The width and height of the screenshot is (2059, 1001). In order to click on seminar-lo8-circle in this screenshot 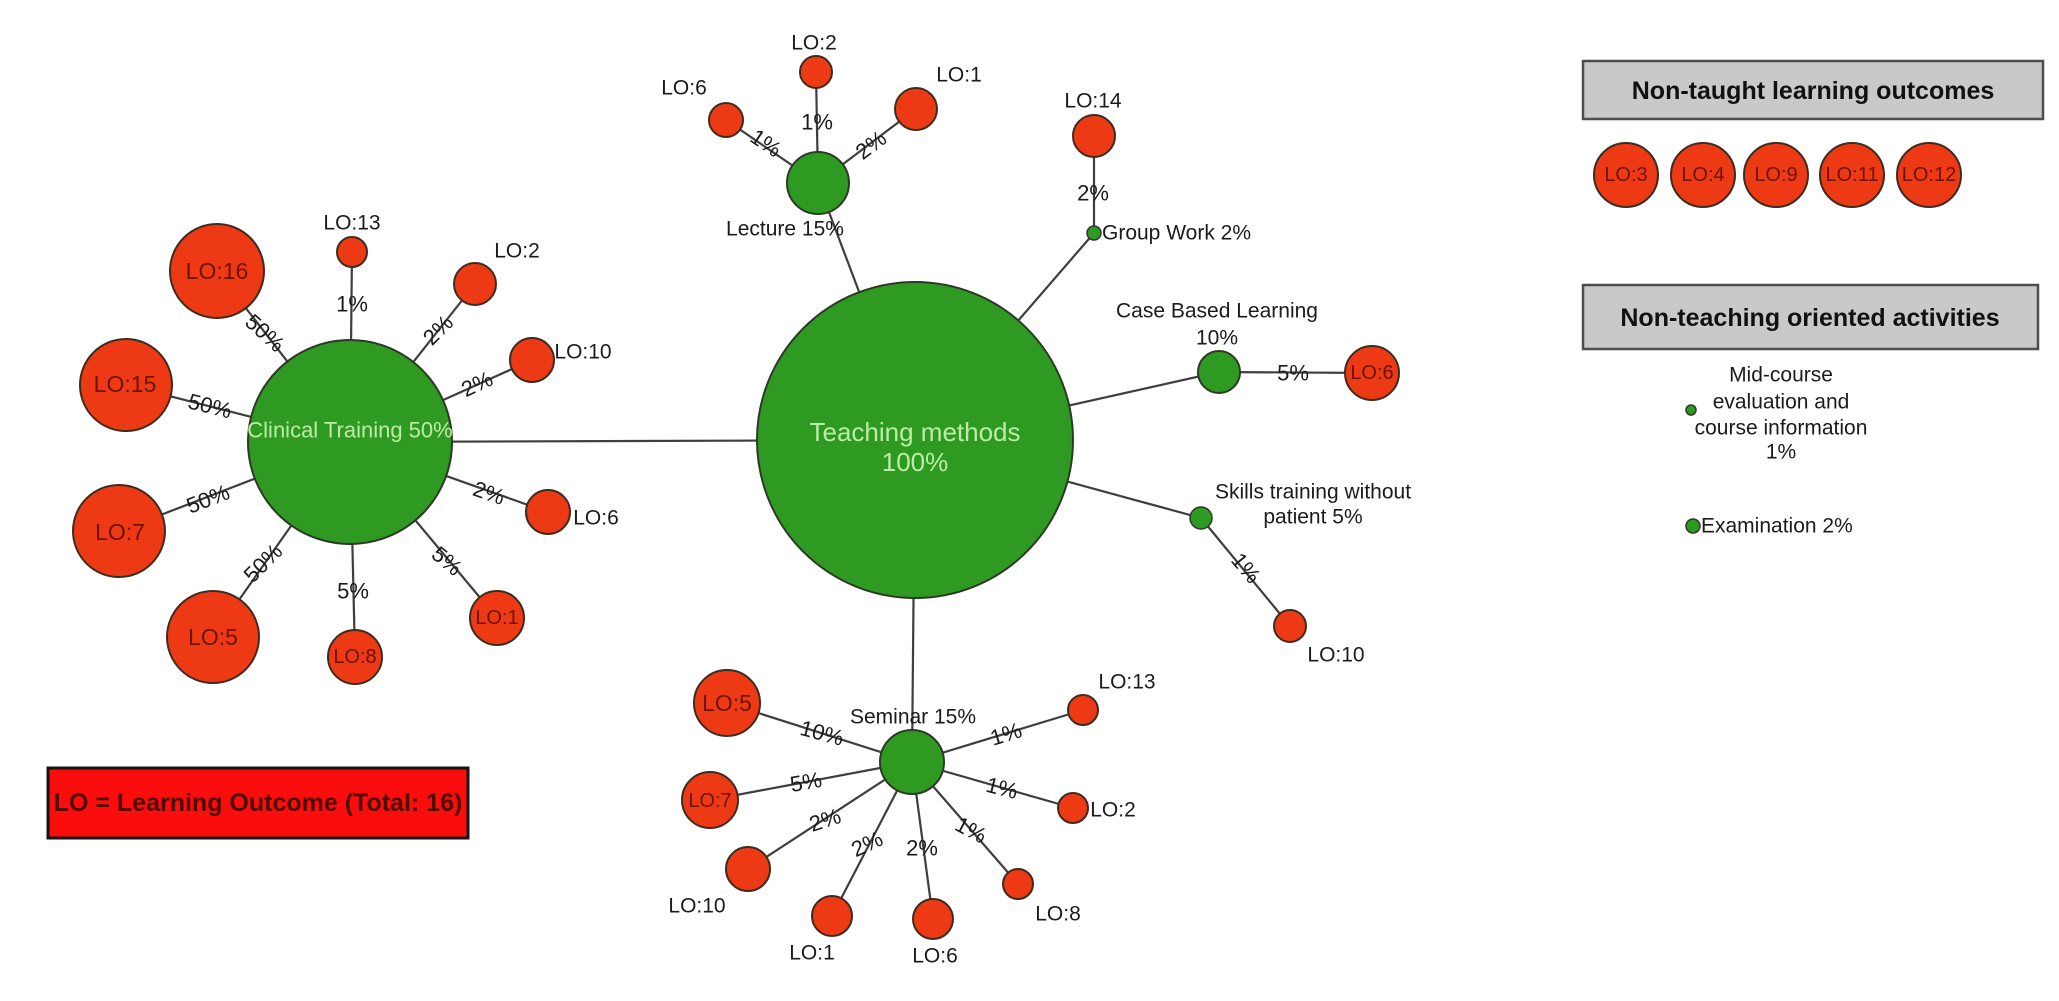, I will do `click(1018, 884)`.